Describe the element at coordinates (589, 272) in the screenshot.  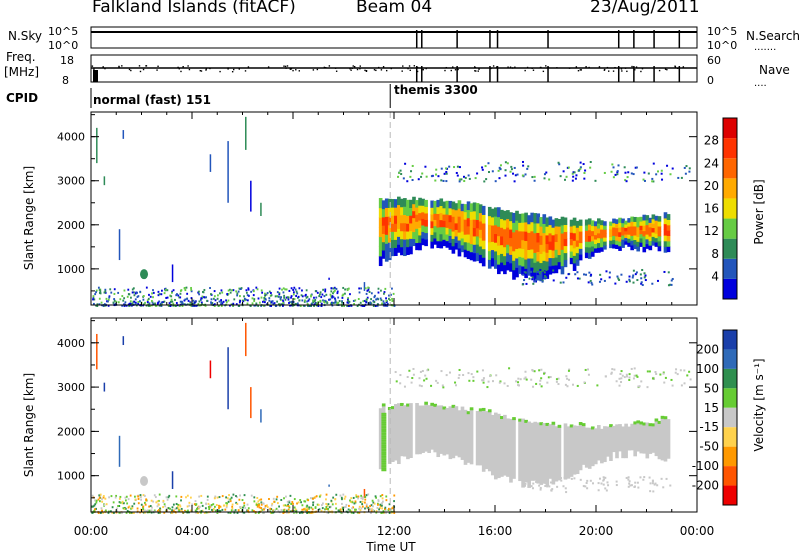
I see `power-lower-echo` at that location.